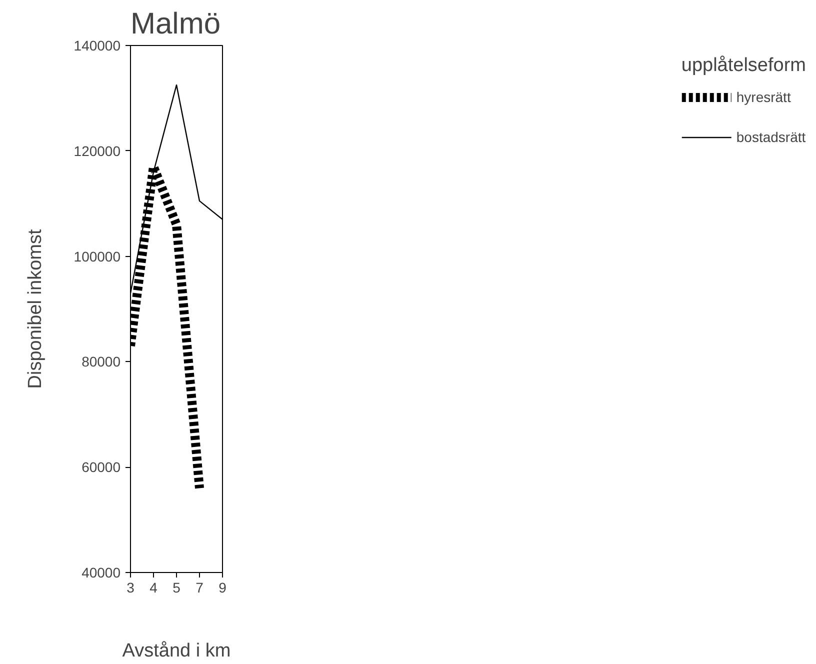 Image resolution: width=816 pixels, height=664 pixels. I want to click on y-tick-label: 60000, so click(101, 467).